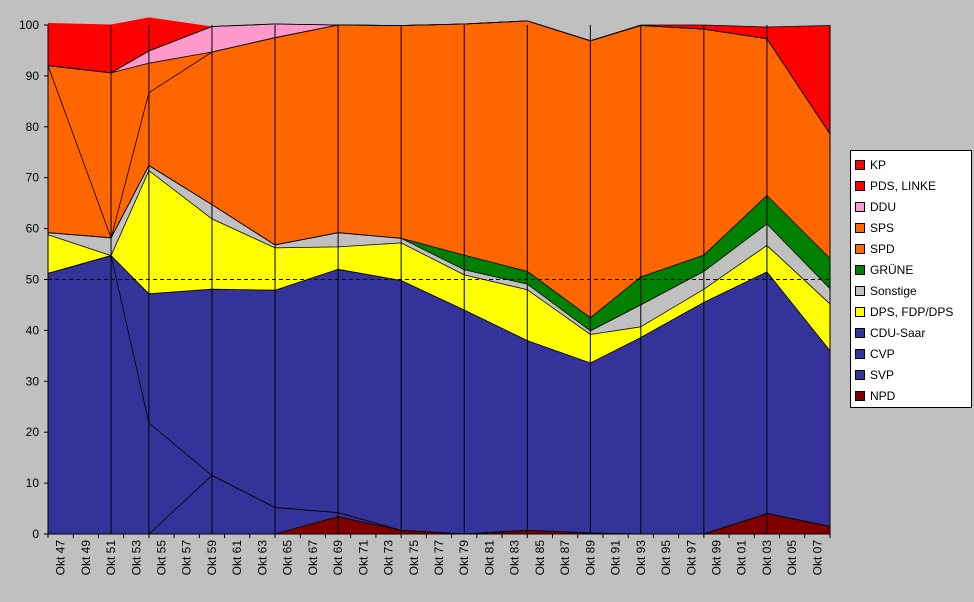 The height and width of the screenshot is (602, 974). What do you see at coordinates (882, 375) in the screenshot?
I see `legend-label: SVP` at bounding box center [882, 375].